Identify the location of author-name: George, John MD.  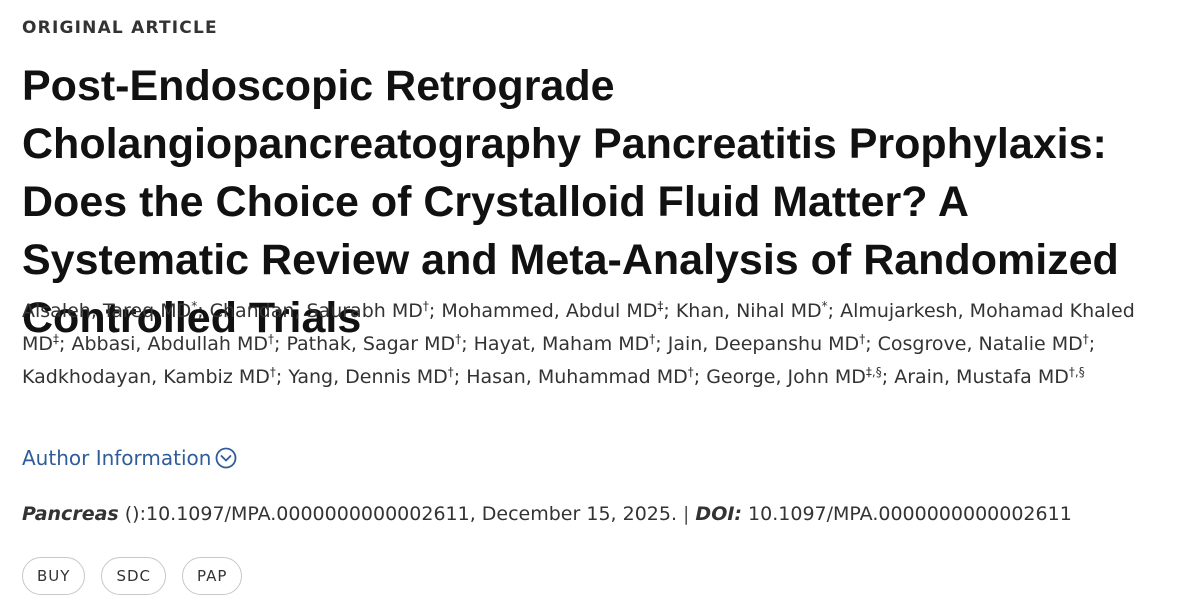
(786, 377).